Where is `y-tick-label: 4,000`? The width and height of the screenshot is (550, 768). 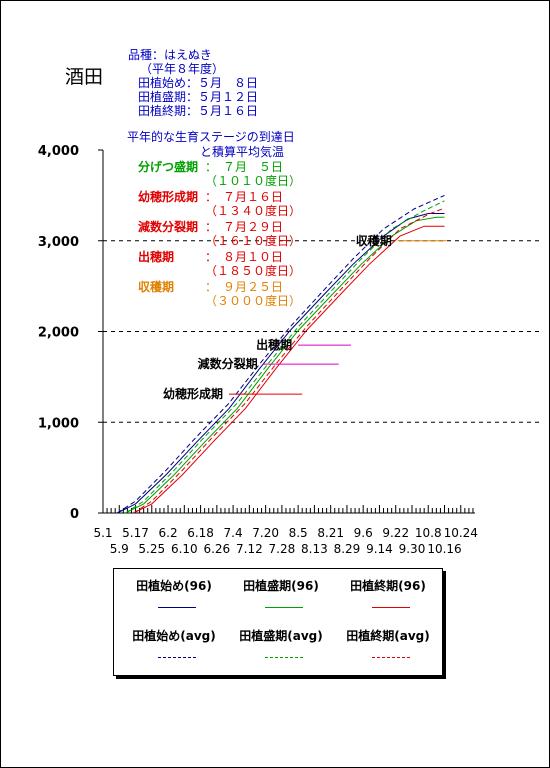 y-tick-label: 4,000 is located at coordinates (58, 151).